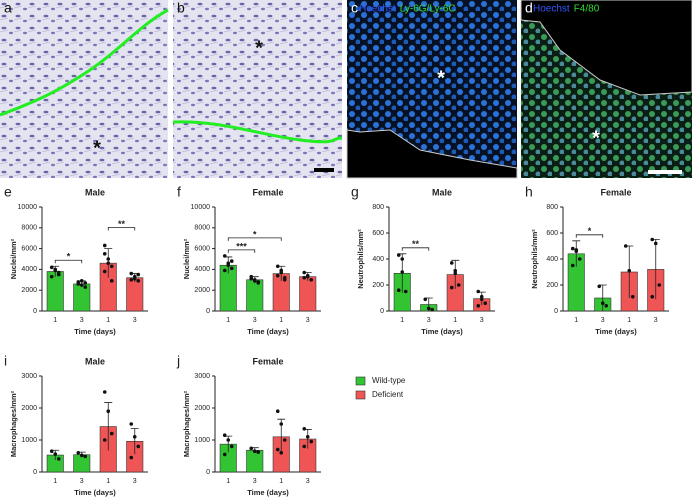 The image size is (692, 502). I want to click on y-tick-label: 400, so click(378, 259).